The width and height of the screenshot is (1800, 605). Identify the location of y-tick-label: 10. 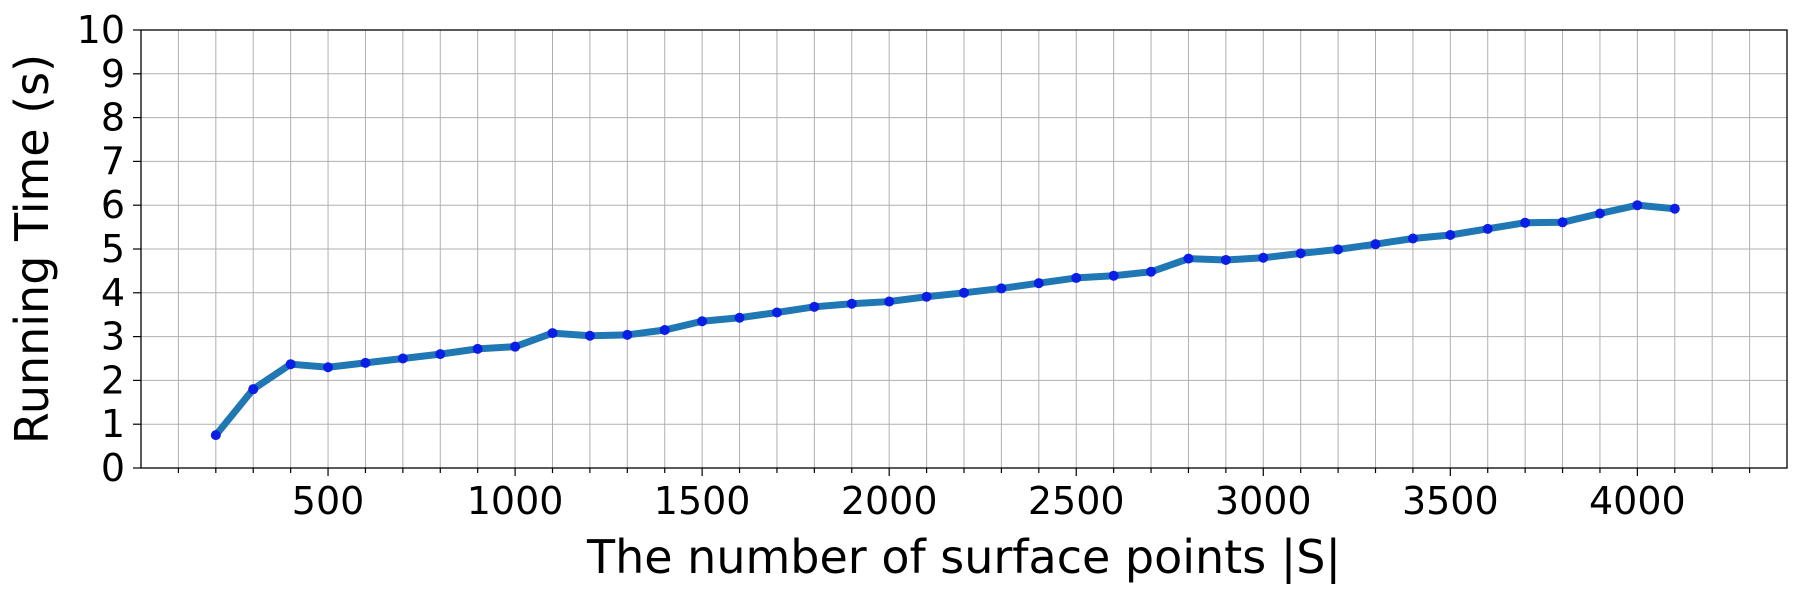
(101, 30).